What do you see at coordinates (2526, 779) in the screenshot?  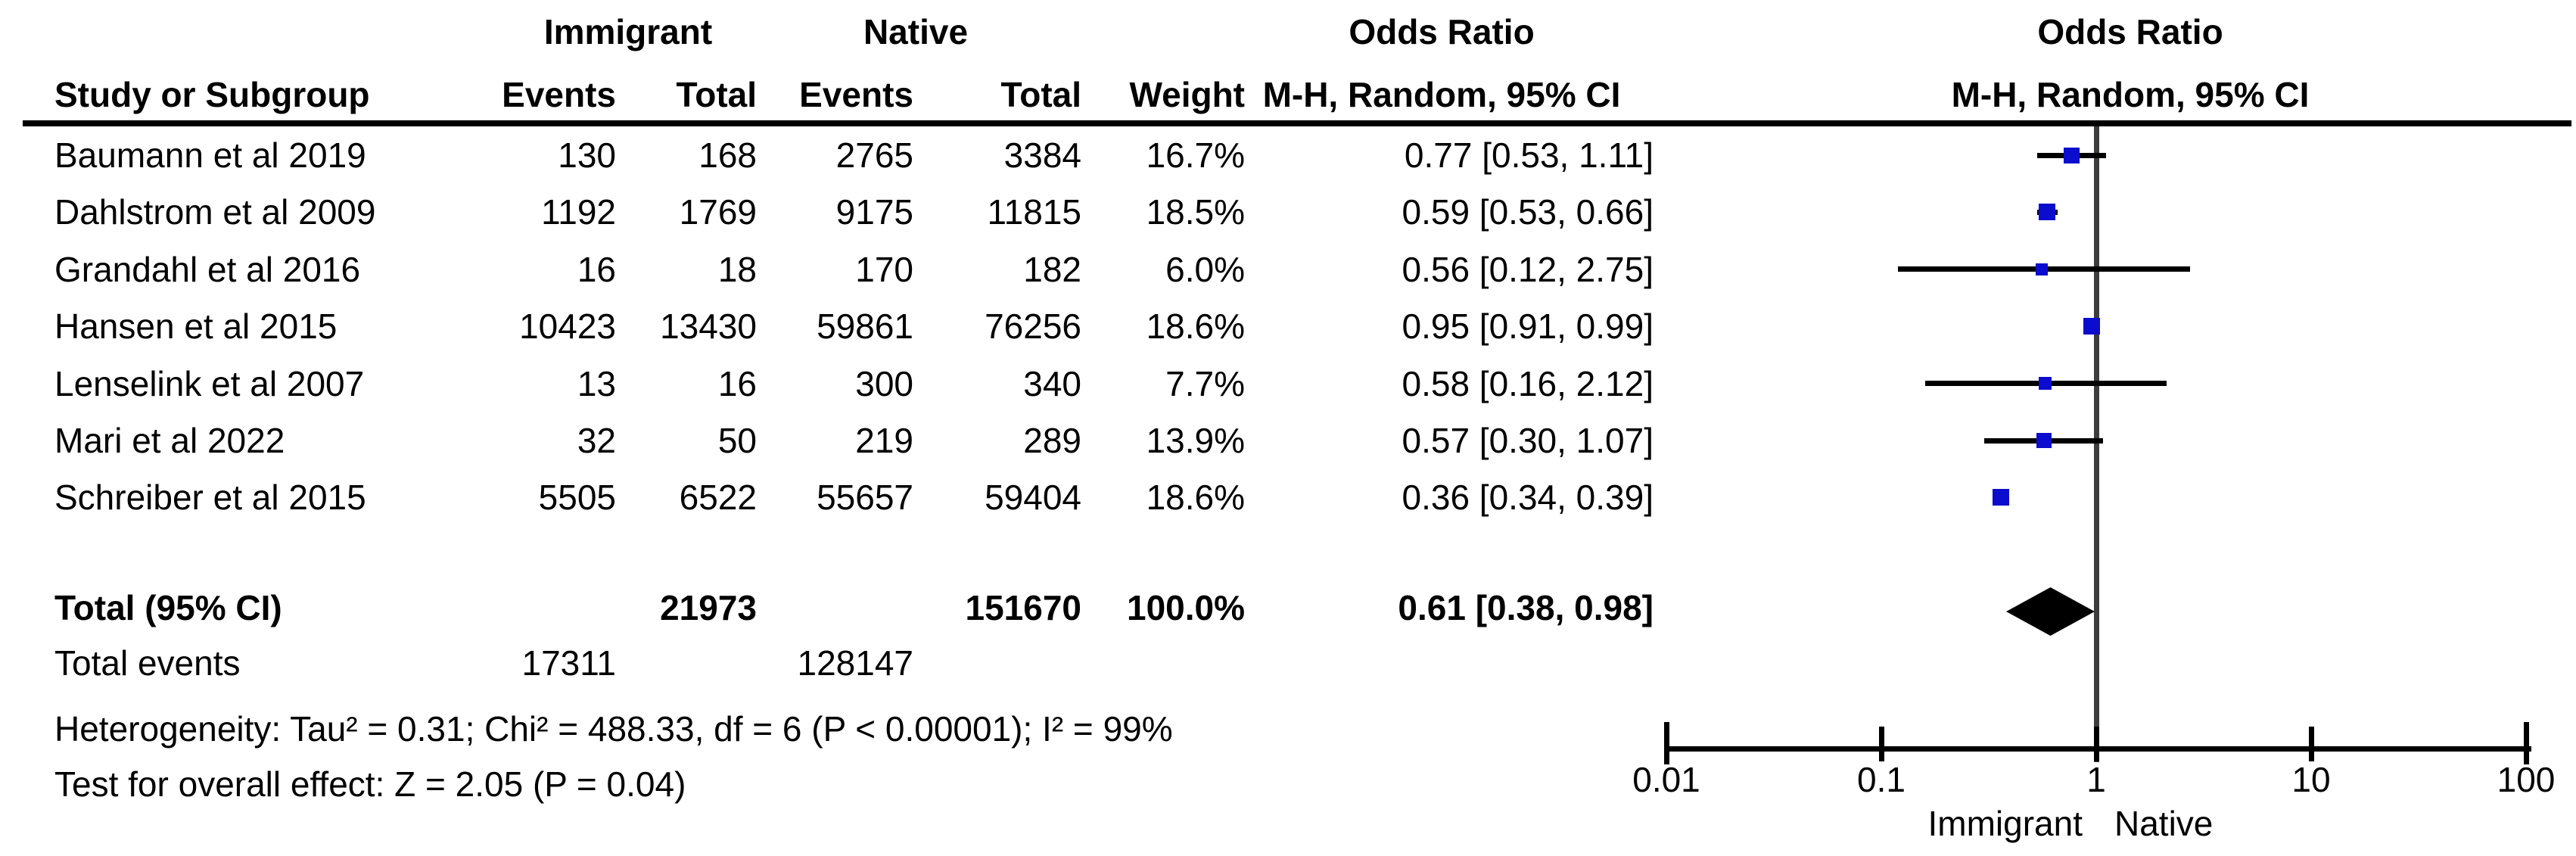 I see `axis-tick-label: 100` at bounding box center [2526, 779].